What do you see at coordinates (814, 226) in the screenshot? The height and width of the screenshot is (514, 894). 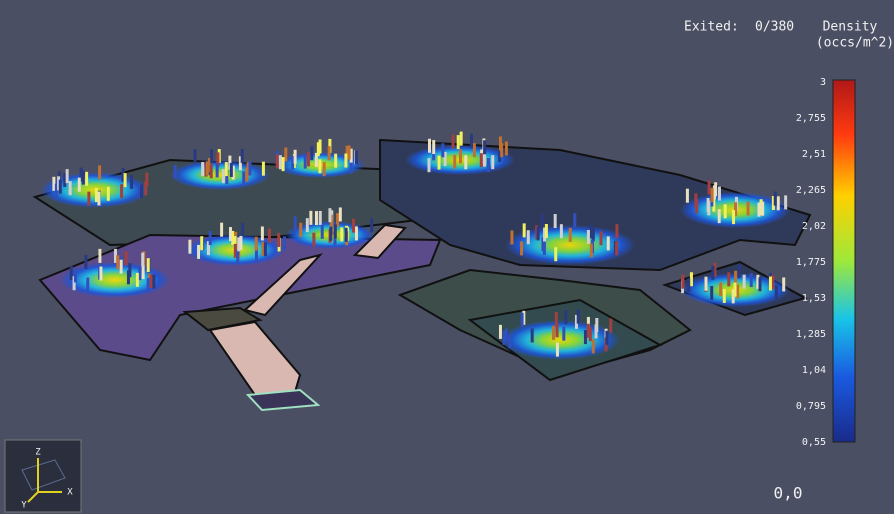 I see `colorbar-tick-label: 2,02` at bounding box center [814, 226].